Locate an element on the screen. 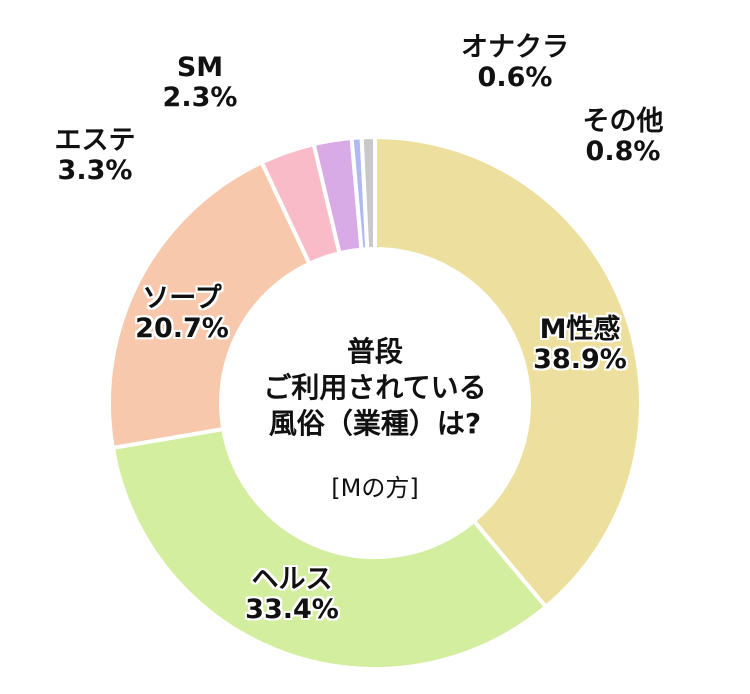  slice-name: M性感 is located at coordinates (580, 329).